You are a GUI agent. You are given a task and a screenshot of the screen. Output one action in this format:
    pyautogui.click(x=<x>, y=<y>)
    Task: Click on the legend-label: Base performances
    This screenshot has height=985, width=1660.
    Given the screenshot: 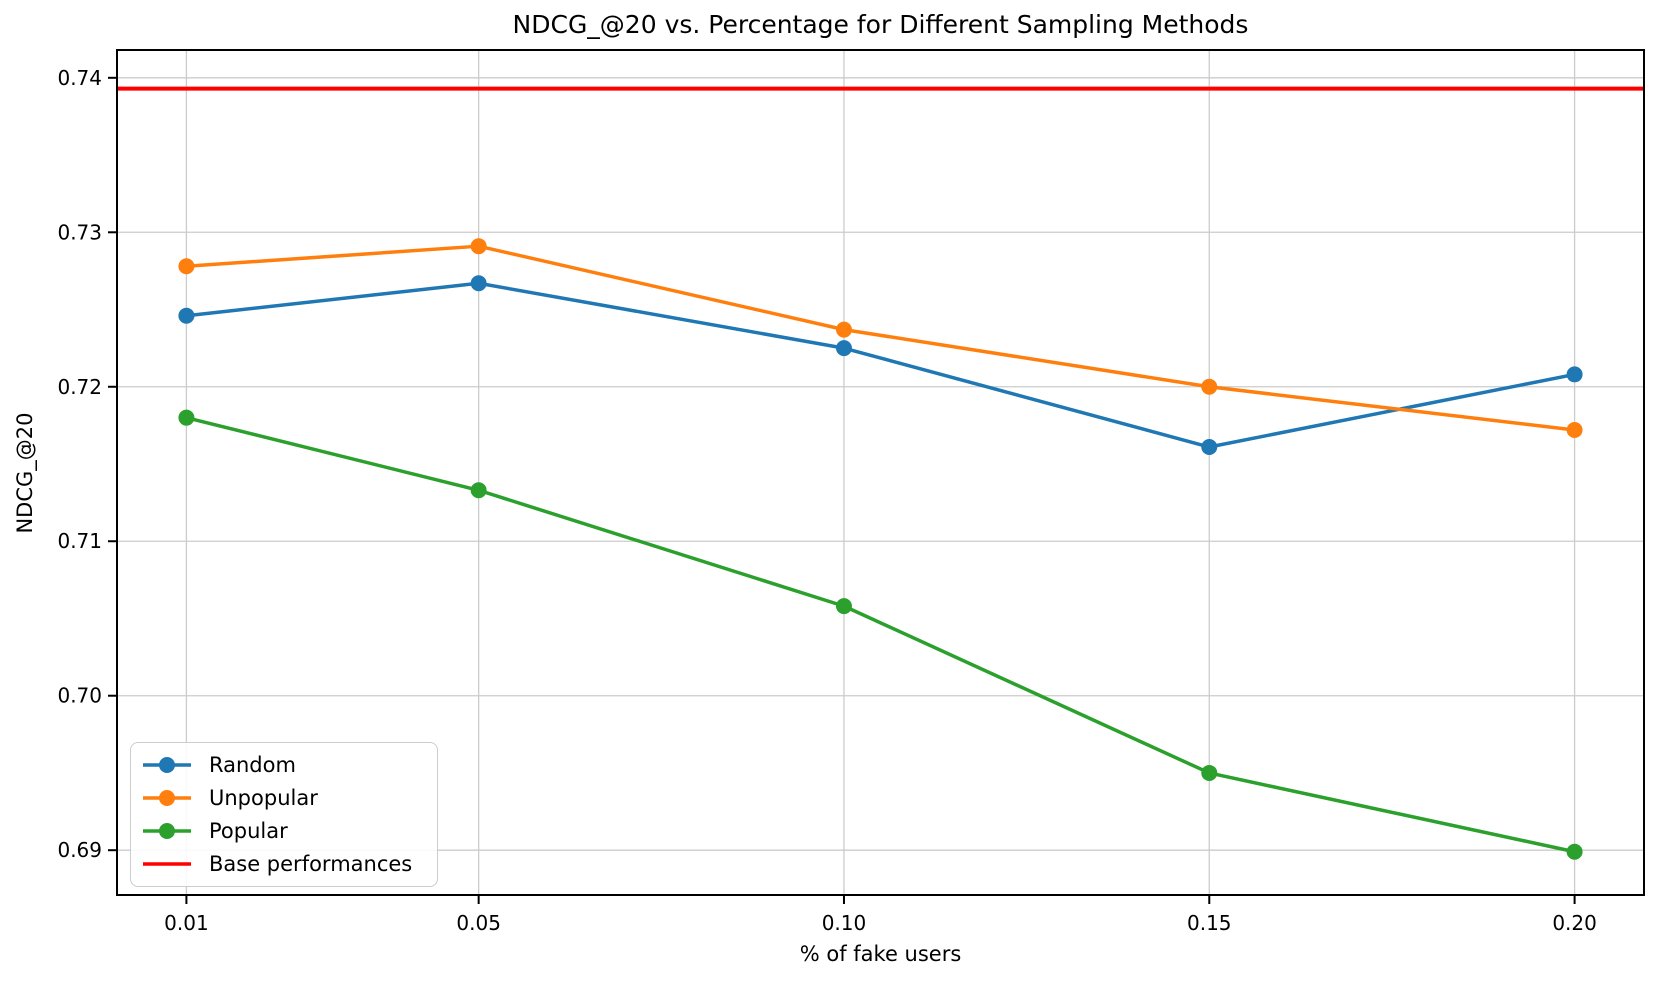 What is the action you would take?
    pyautogui.click(x=311, y=863)
    